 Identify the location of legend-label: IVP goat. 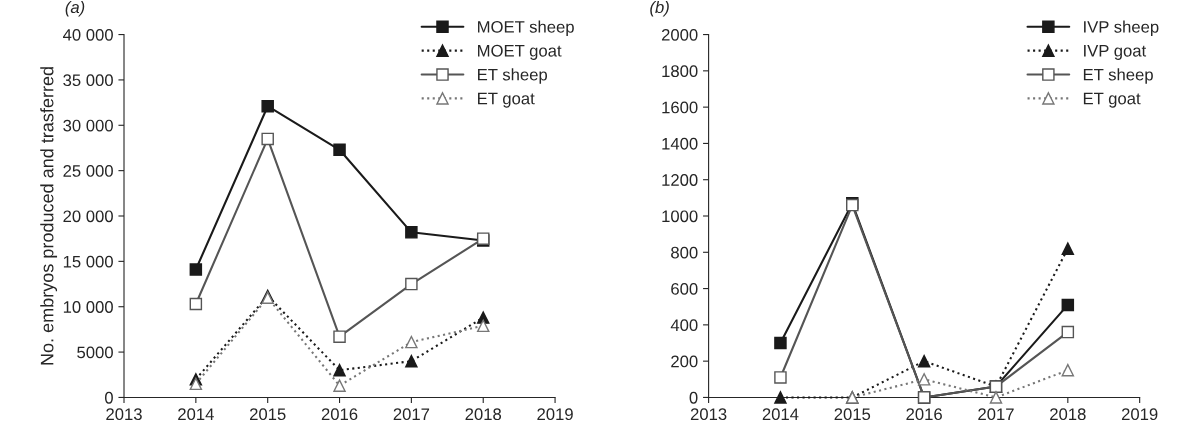
(1115, 52).